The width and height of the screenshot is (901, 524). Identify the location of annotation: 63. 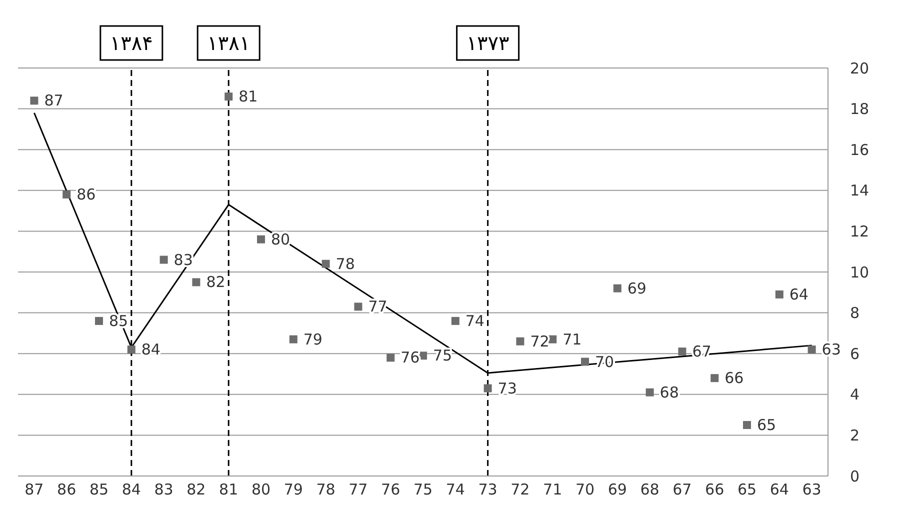
(831, 349).